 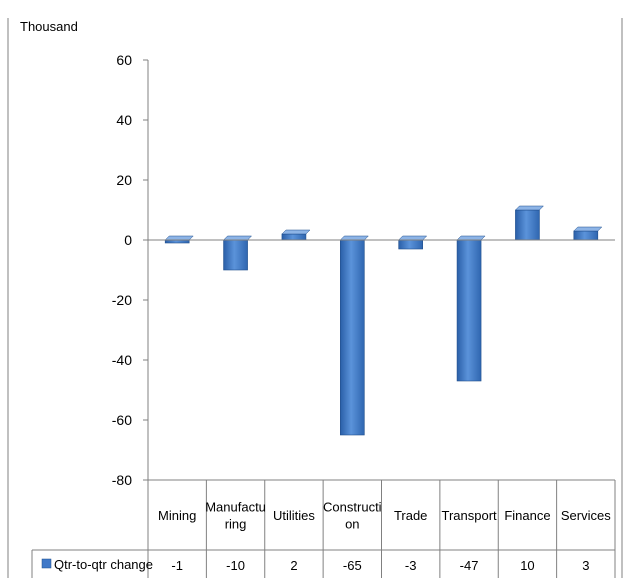 I want to click on y-tick-label: 0, so click(x=128, y=240).